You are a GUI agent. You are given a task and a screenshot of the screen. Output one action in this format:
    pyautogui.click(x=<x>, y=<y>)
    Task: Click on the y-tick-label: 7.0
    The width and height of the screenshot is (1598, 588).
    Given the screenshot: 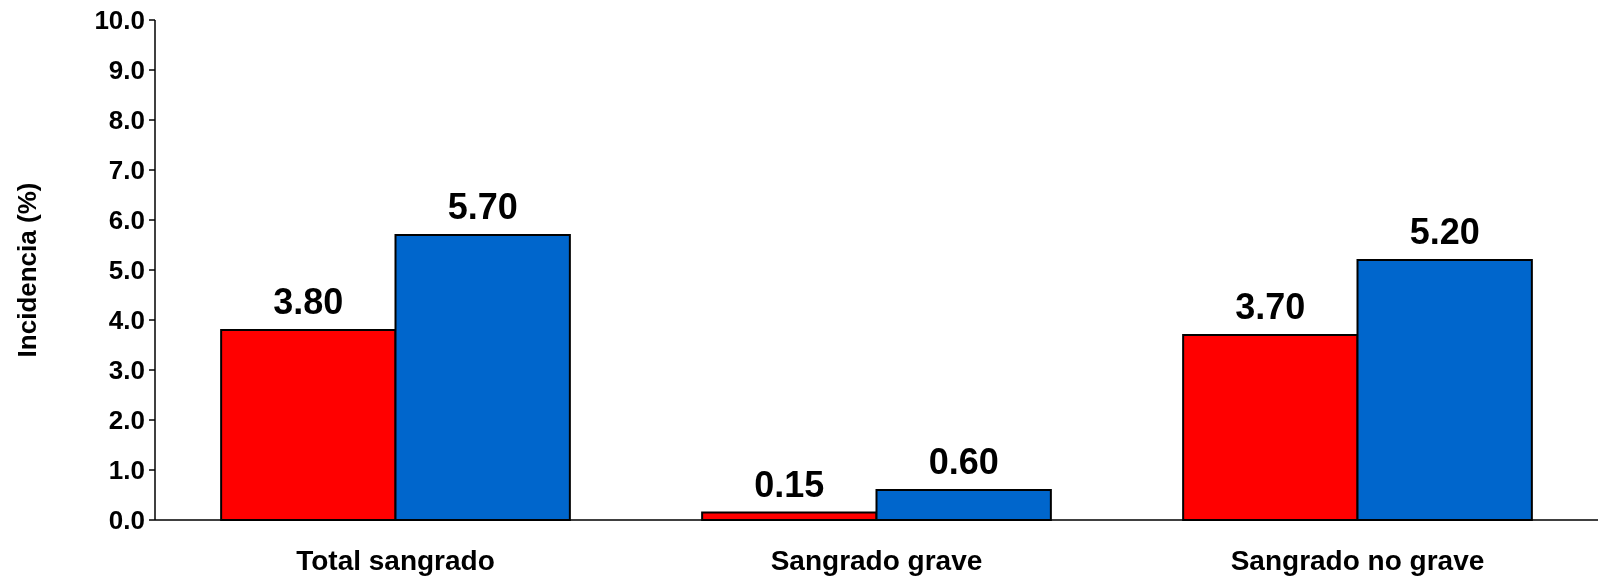 What is the action you would take?
    pyautogui.click(x=126, y=170)
    